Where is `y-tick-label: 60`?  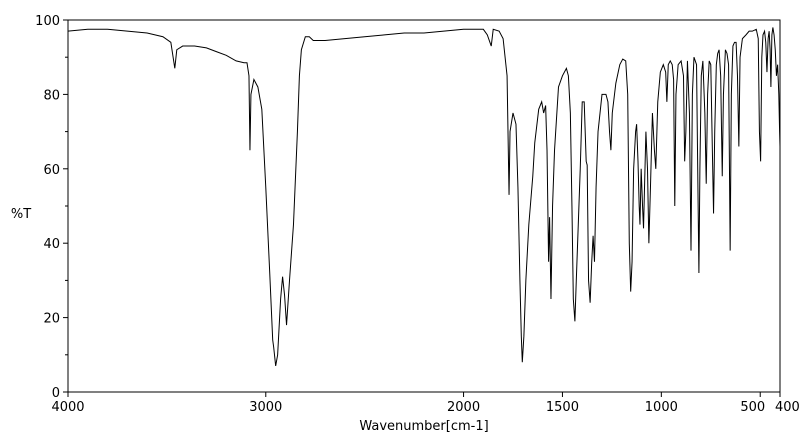
y-tick-label: 60 is located at coordinates (51, 170).